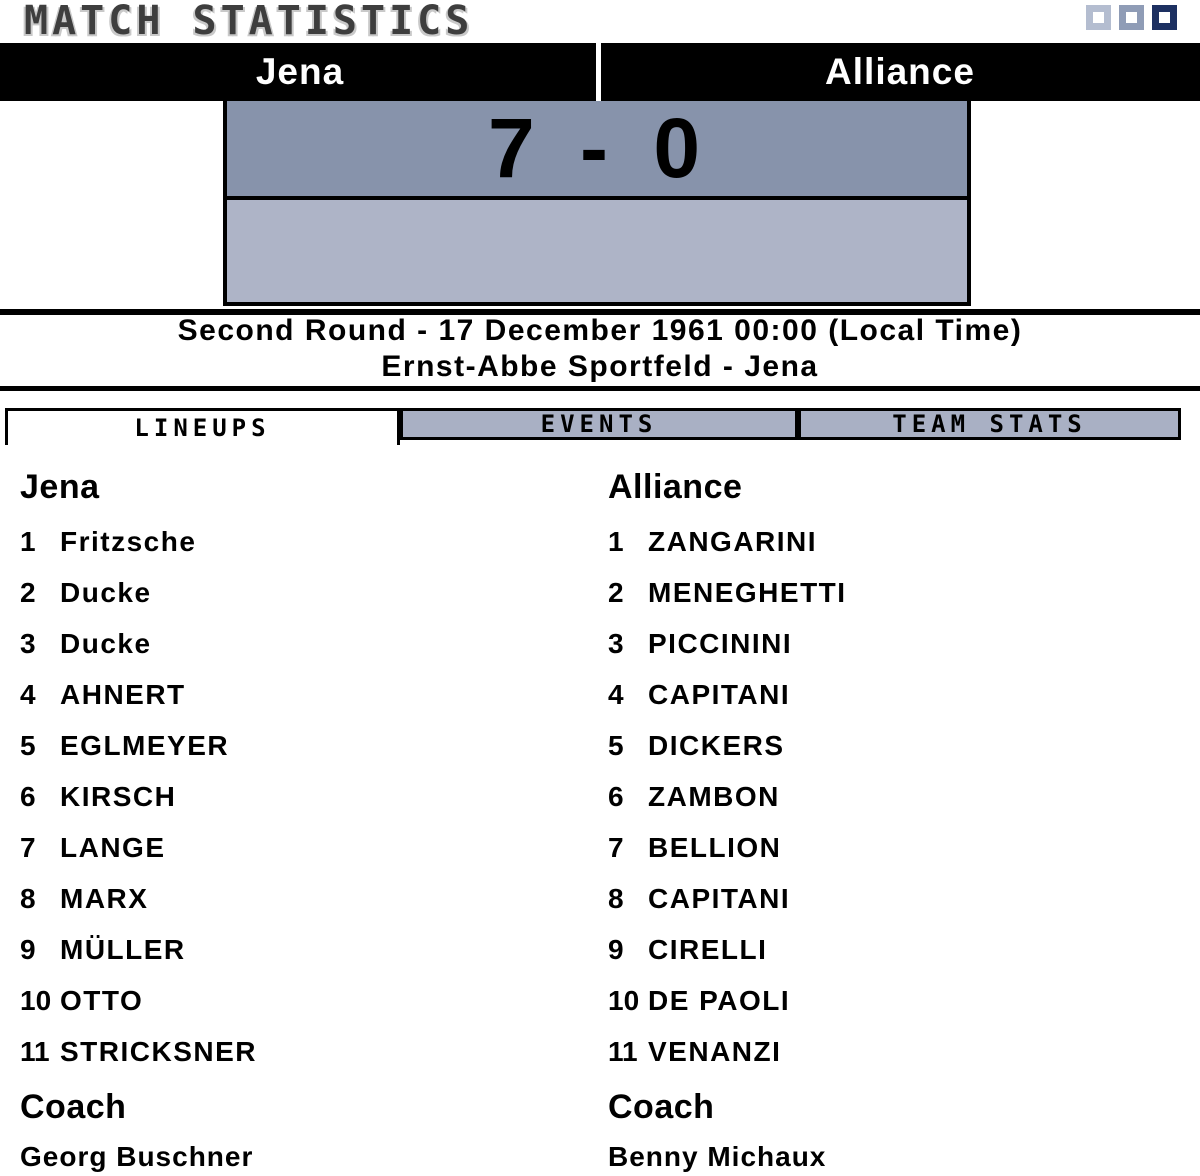 The height and width of the screenshot is (1176, 1200). Describe the element at coordinates (888, 898) in the screenshot. I see `lineup-row: 8 CAPITANI` at that location.